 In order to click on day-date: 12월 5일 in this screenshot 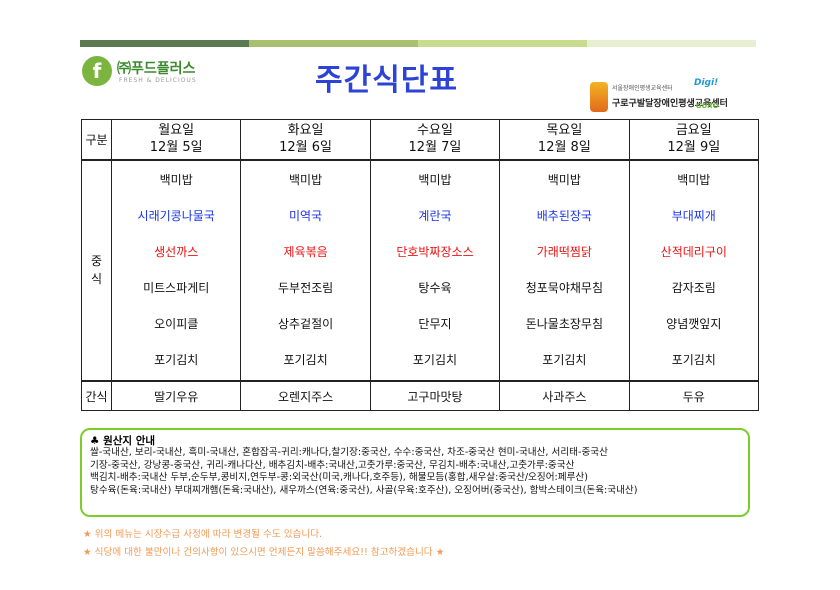, I will do `click(176, 148)`.